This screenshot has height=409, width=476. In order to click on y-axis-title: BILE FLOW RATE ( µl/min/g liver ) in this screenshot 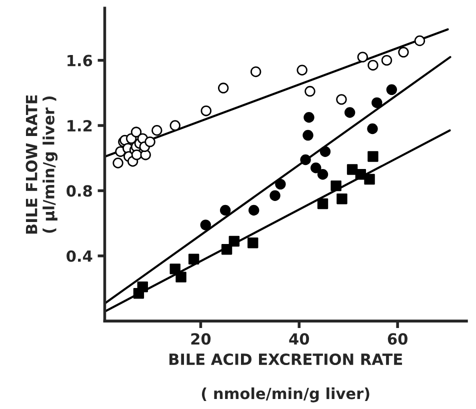, I will do `click(42, 164)`.